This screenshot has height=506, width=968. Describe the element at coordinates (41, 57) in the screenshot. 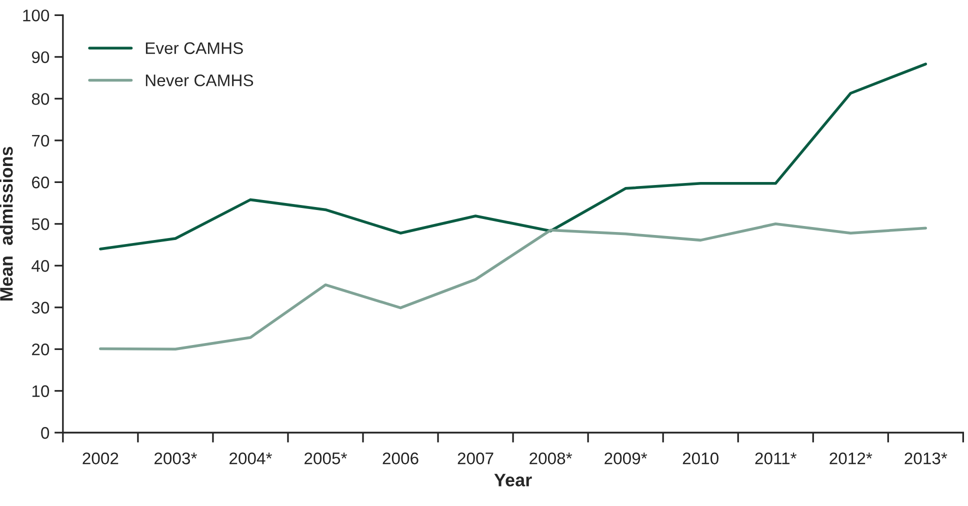

I see `y-tick-label: 90` at that location.